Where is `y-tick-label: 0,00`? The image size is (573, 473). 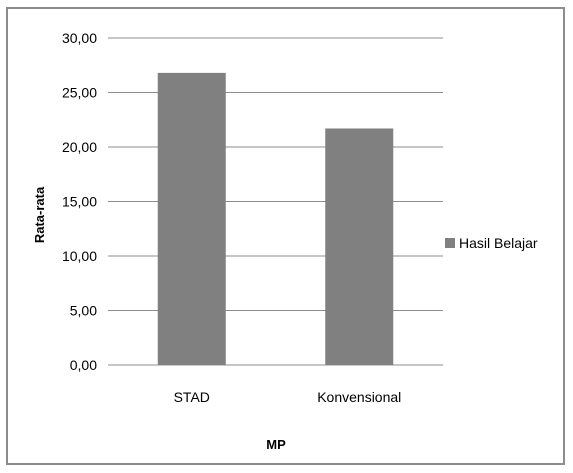 y-tick-label: 0,00 is located at coordinates (83, 365).